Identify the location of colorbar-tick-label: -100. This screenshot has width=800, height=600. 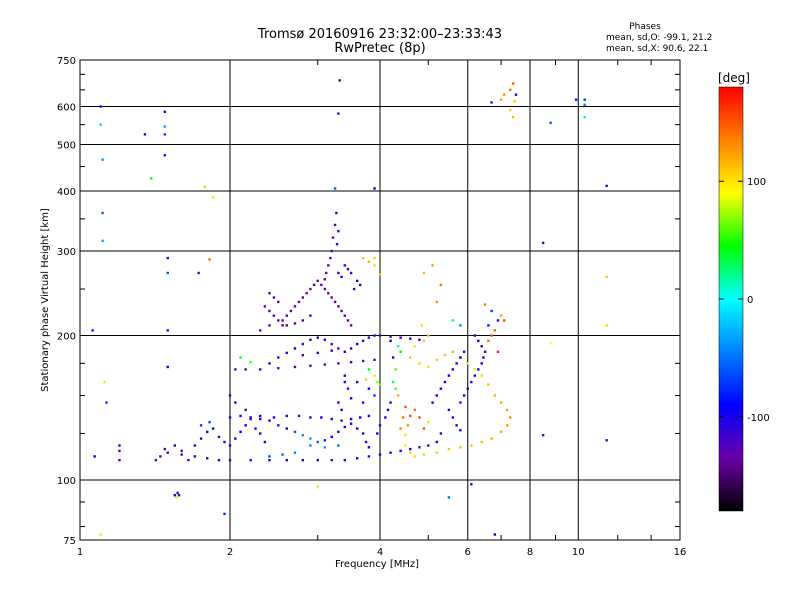
(758, 418).